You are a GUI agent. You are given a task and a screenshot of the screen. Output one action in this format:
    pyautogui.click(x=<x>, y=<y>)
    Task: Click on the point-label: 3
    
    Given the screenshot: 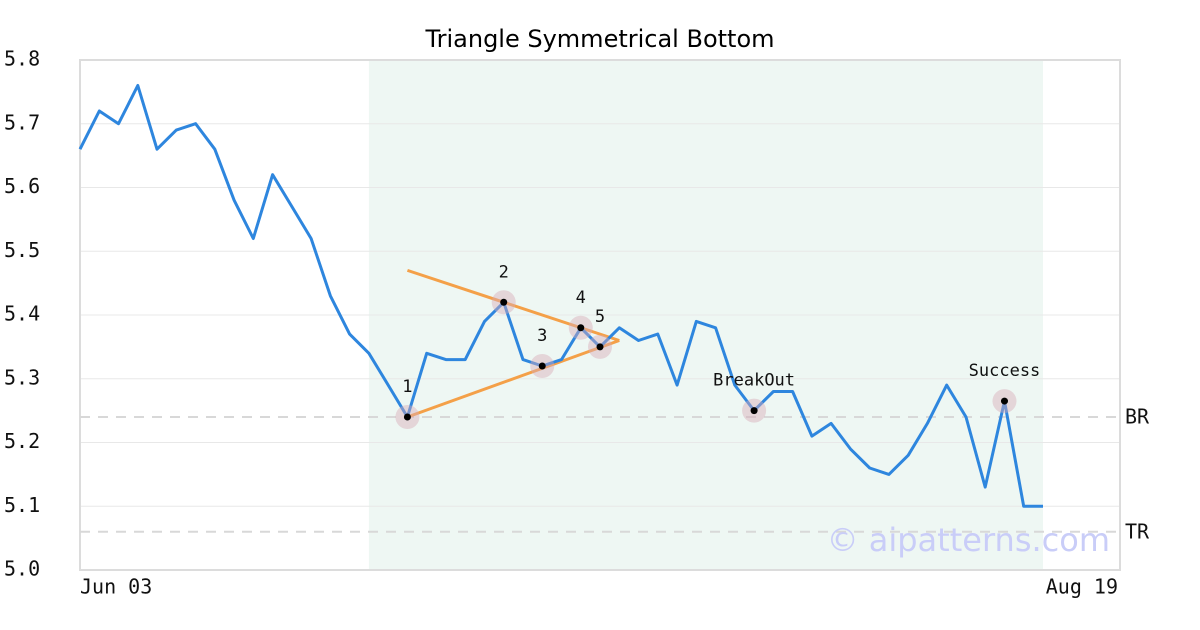 What is the action you would take?
    pyautogui.click(x=542, y=336)
    